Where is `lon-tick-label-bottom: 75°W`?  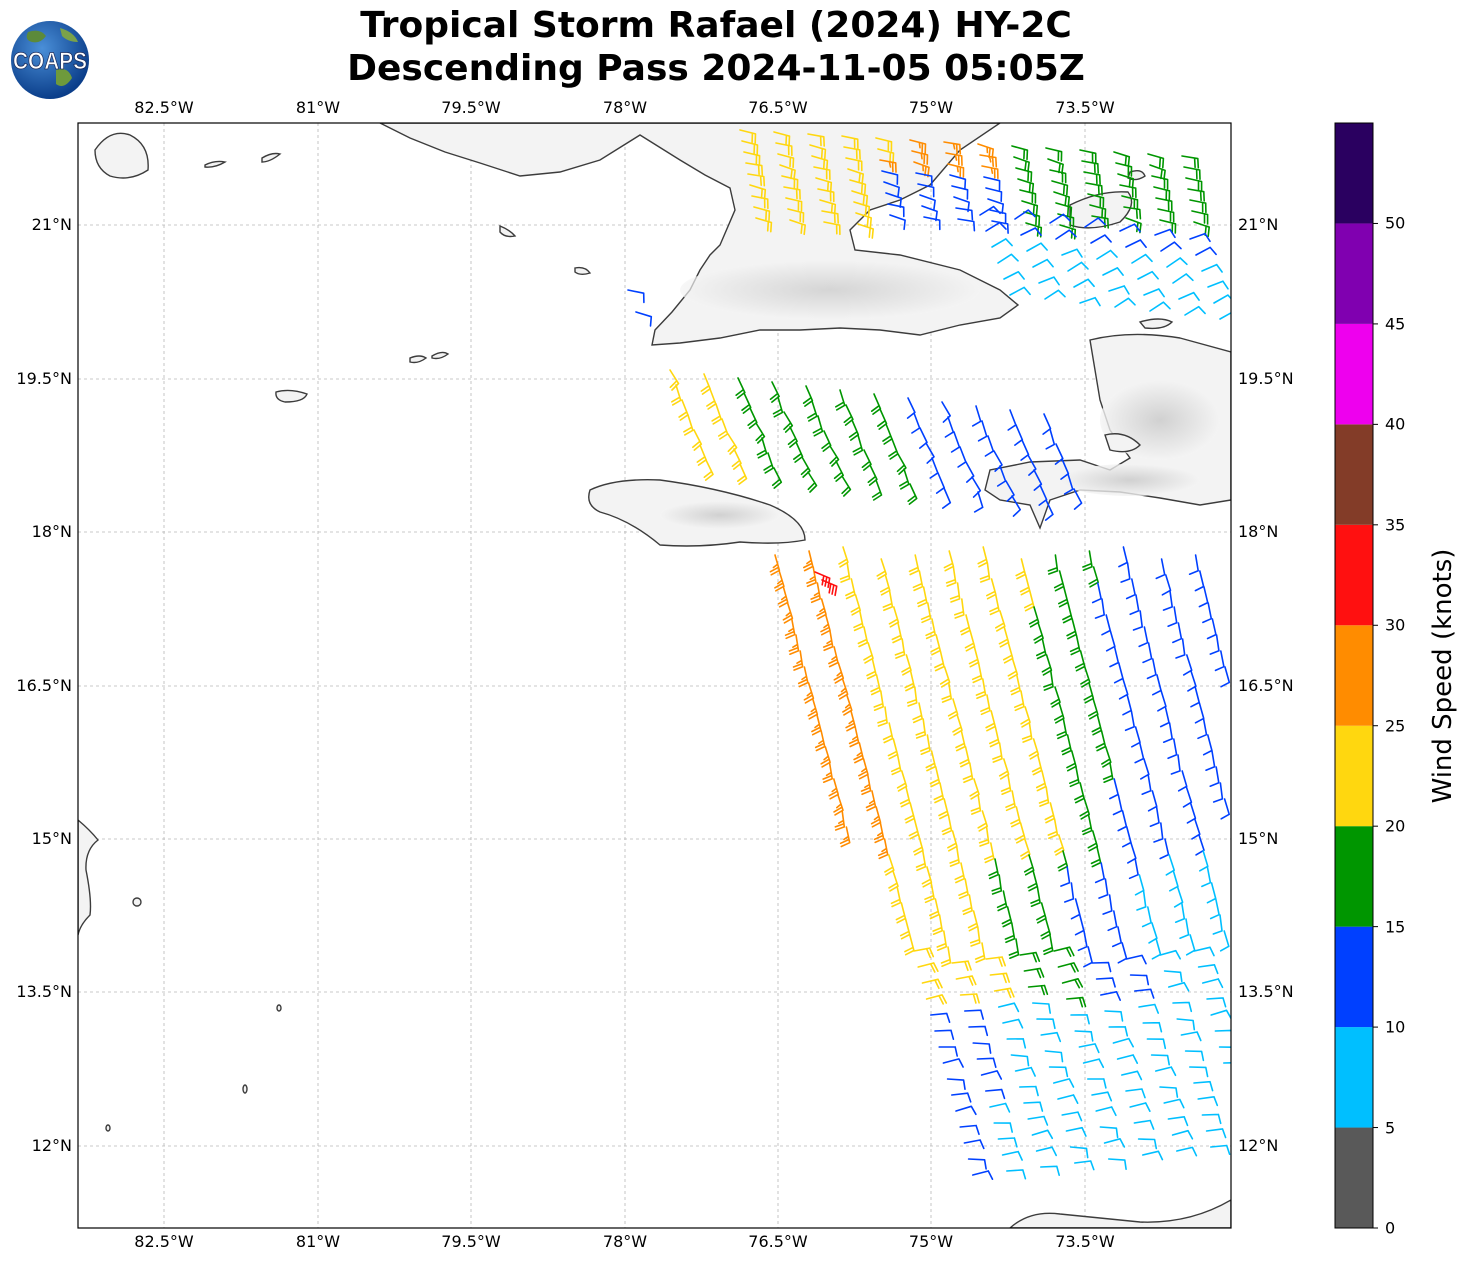
lon-tick-label-bottom: 75°W is located at coordinates (931, 1241).